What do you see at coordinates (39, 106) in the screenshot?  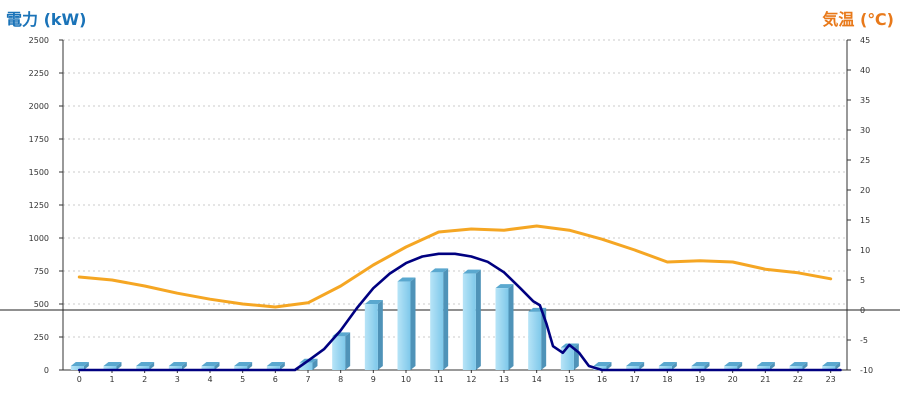 I see `y-tick-label-left: 2000` at bounding box center [39, 106].